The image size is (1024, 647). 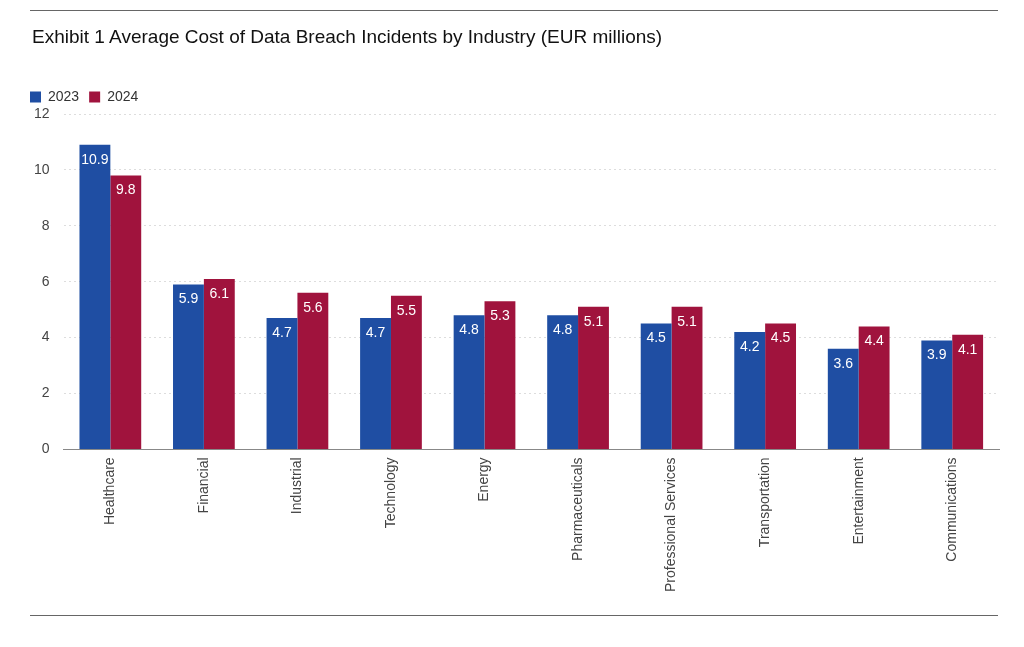 I want to click on y-tick-label: 12, so click(x=41, y=112).